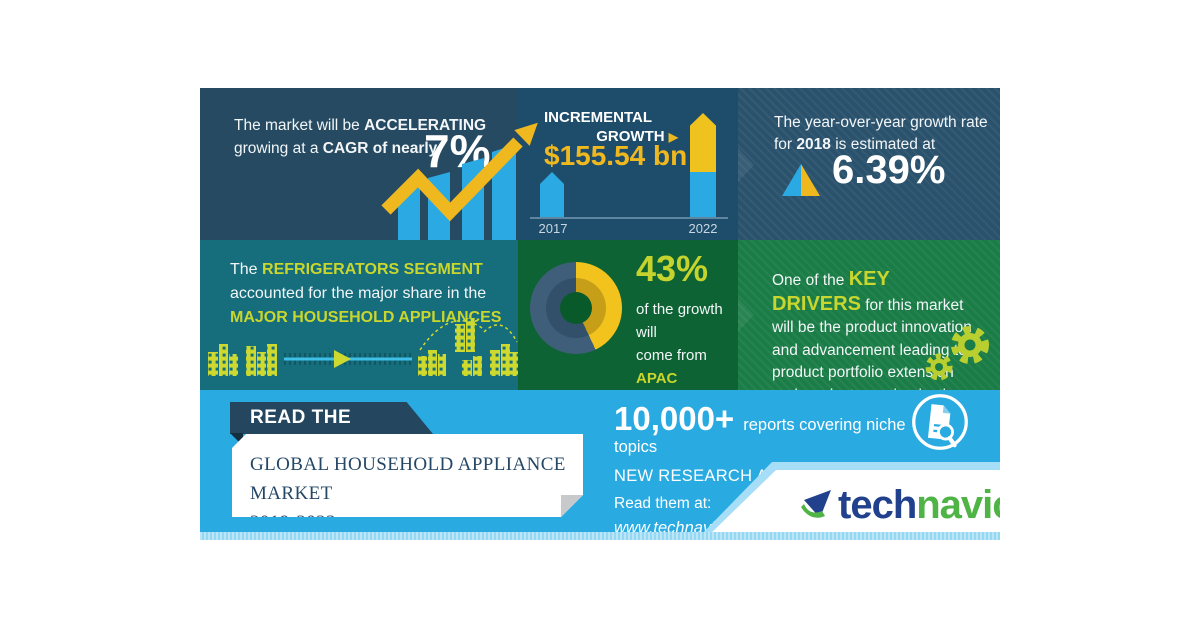 This screenshot has width=1200, height=627. Describe the element at coordinates (628, 315) in the screenshot. I see `panel-apac-share: 43% of the growth will come from APAC` at that location.